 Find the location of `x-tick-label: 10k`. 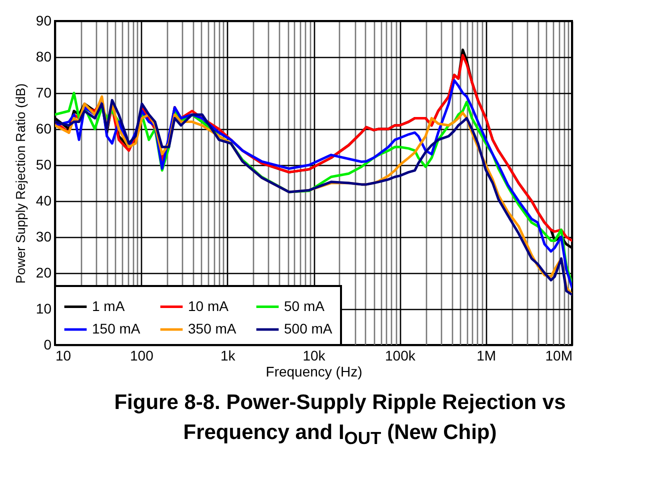

x-tick-label: 10k is located at coordinates (314, 356).